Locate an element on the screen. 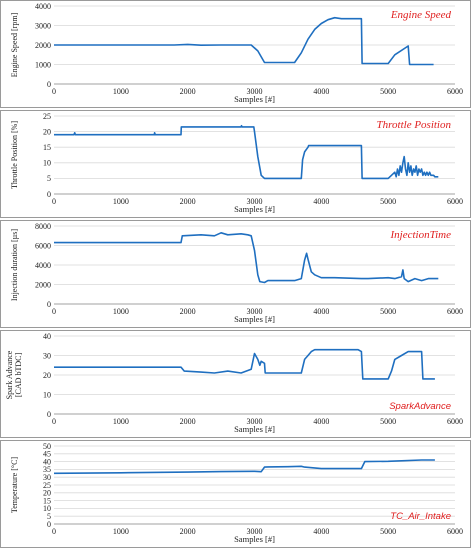 This screenshot has width=473, height=550. y-axis-title: Injection duration [µs] is located at coordinates (14, 265).